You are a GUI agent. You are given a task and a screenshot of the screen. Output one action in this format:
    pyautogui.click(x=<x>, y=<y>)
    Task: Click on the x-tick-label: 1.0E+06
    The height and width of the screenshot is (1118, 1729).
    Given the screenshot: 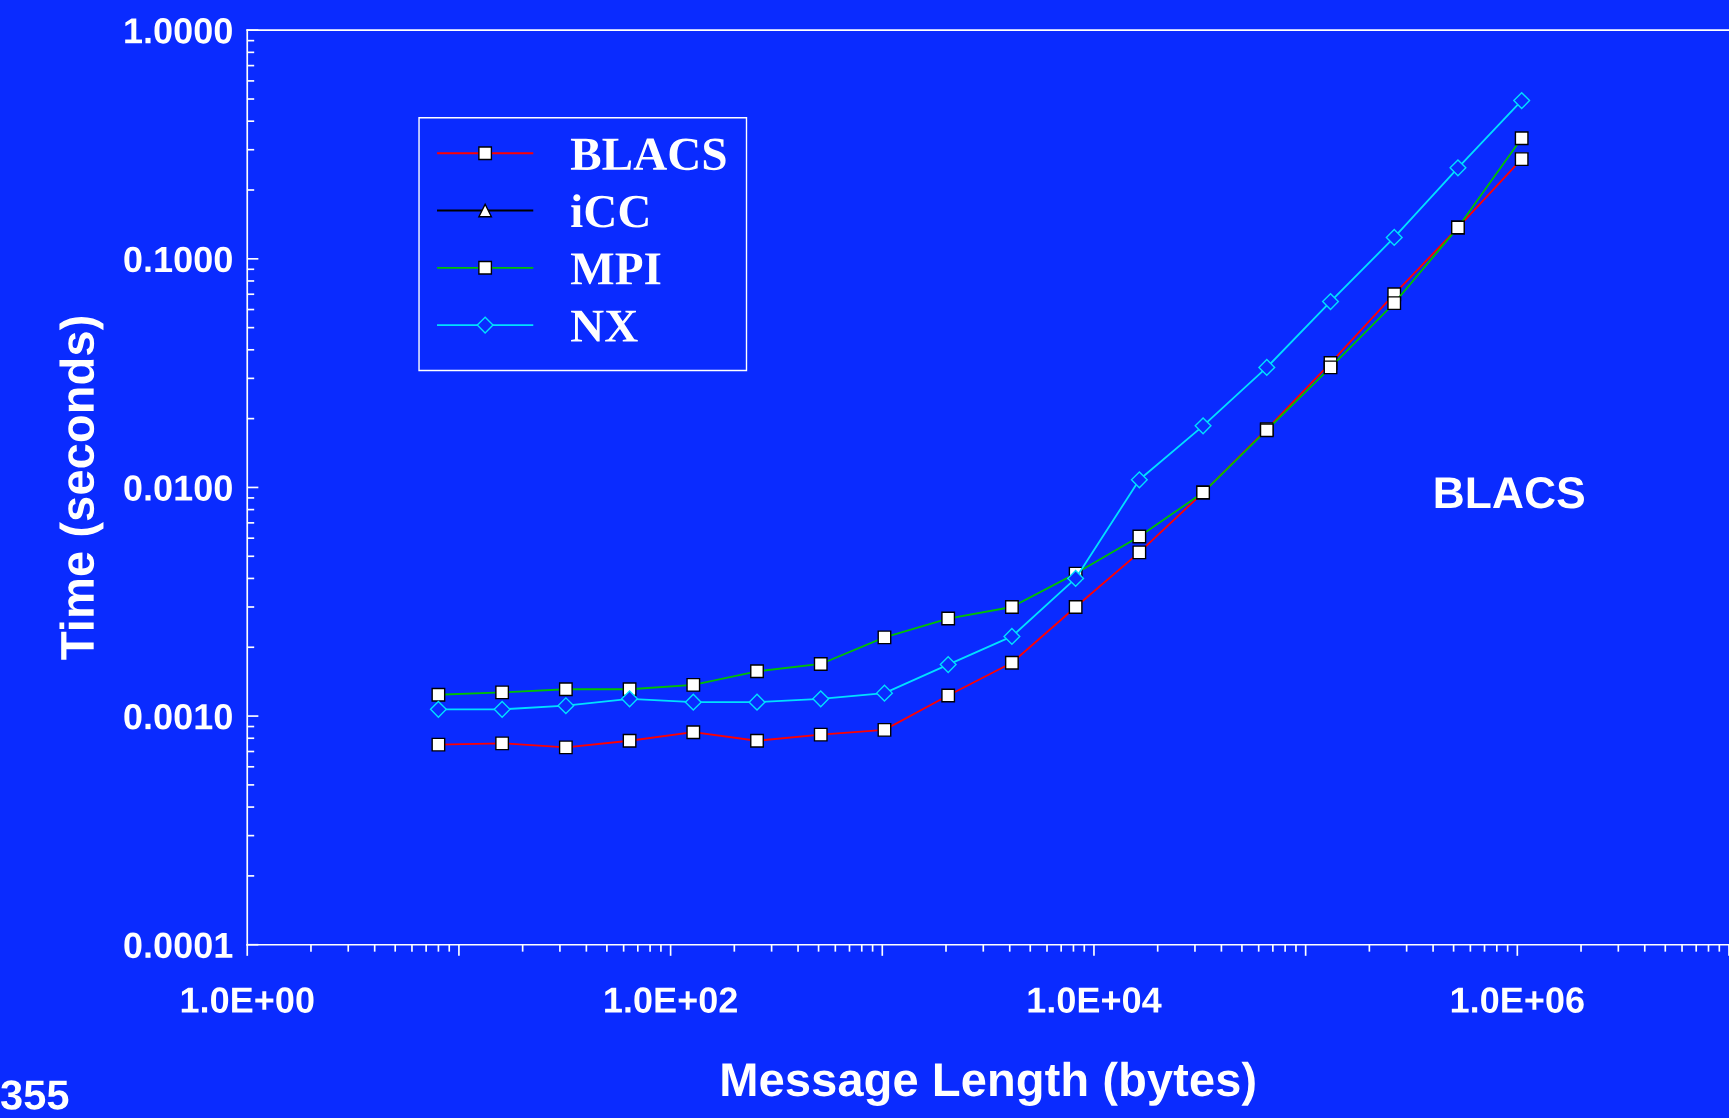 What is the action you would take?
    pyautogui.click(x=1517, y=1000)
    